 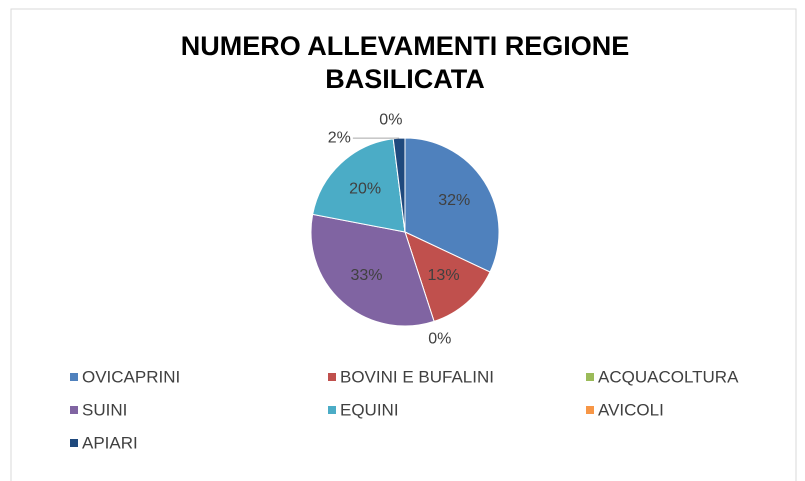 I want to click on legend-label: OVICAPRINI, so click(x=131, y=376).